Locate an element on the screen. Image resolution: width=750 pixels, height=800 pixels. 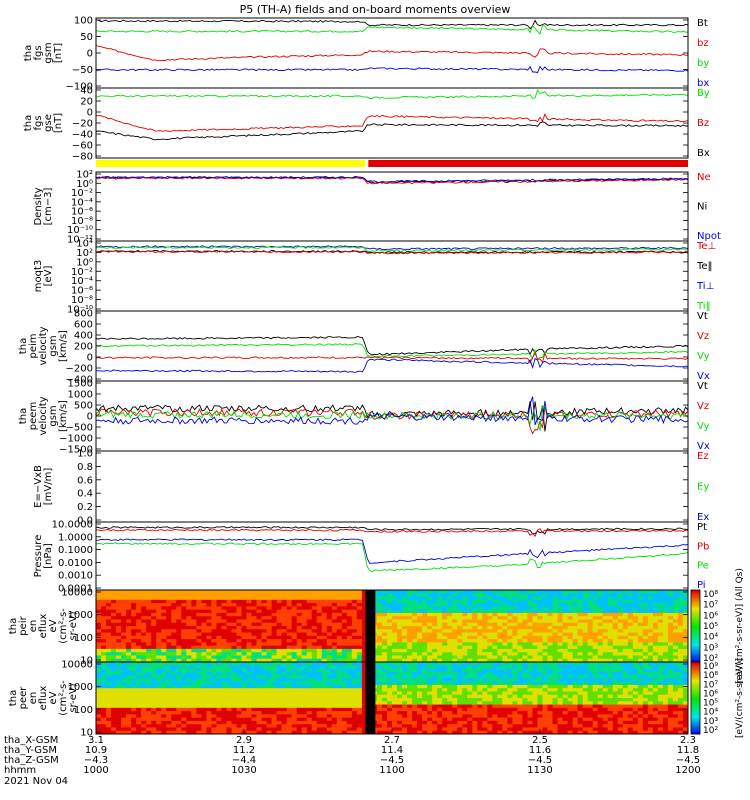
y-tick-label: 0 is located at coordinates (90, 417).